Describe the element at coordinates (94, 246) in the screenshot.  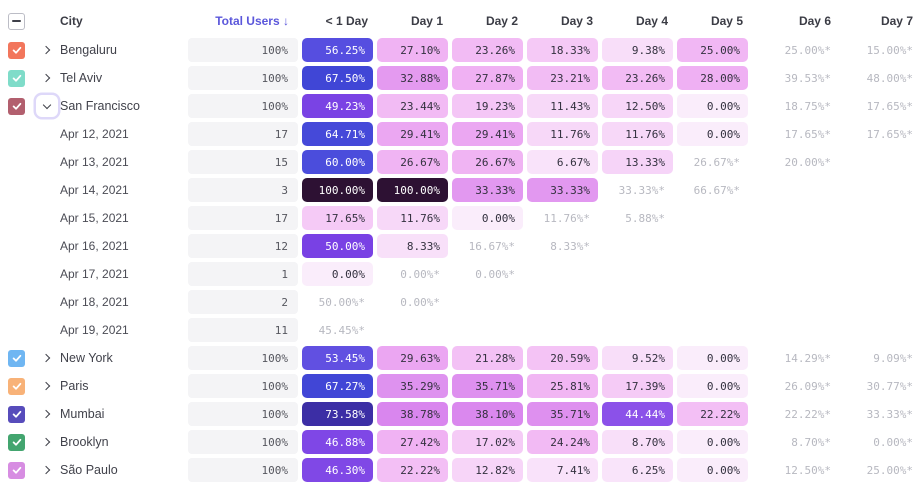
I see `cohort-date-label: Apr 16, 2021` at that location.